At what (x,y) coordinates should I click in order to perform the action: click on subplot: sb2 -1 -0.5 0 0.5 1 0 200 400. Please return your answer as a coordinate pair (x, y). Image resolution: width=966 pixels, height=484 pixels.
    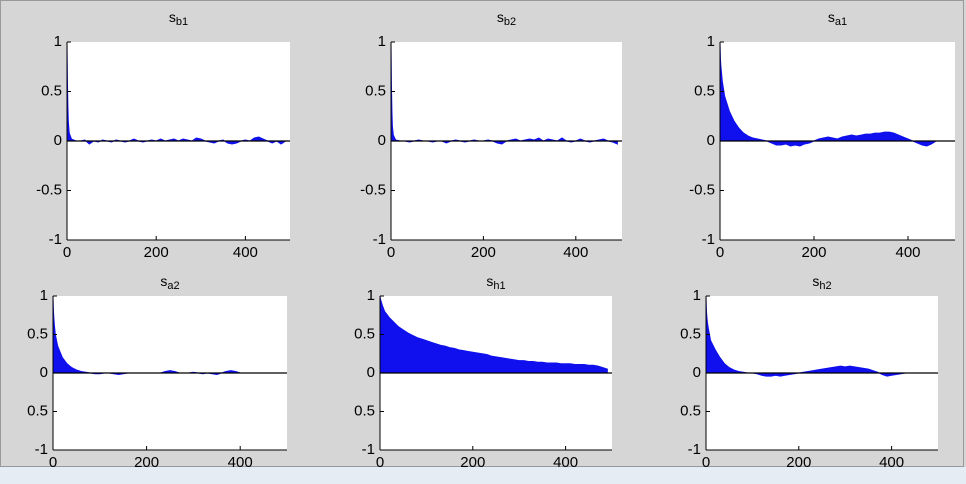
    Looking at the image, I should click on (491, 135).